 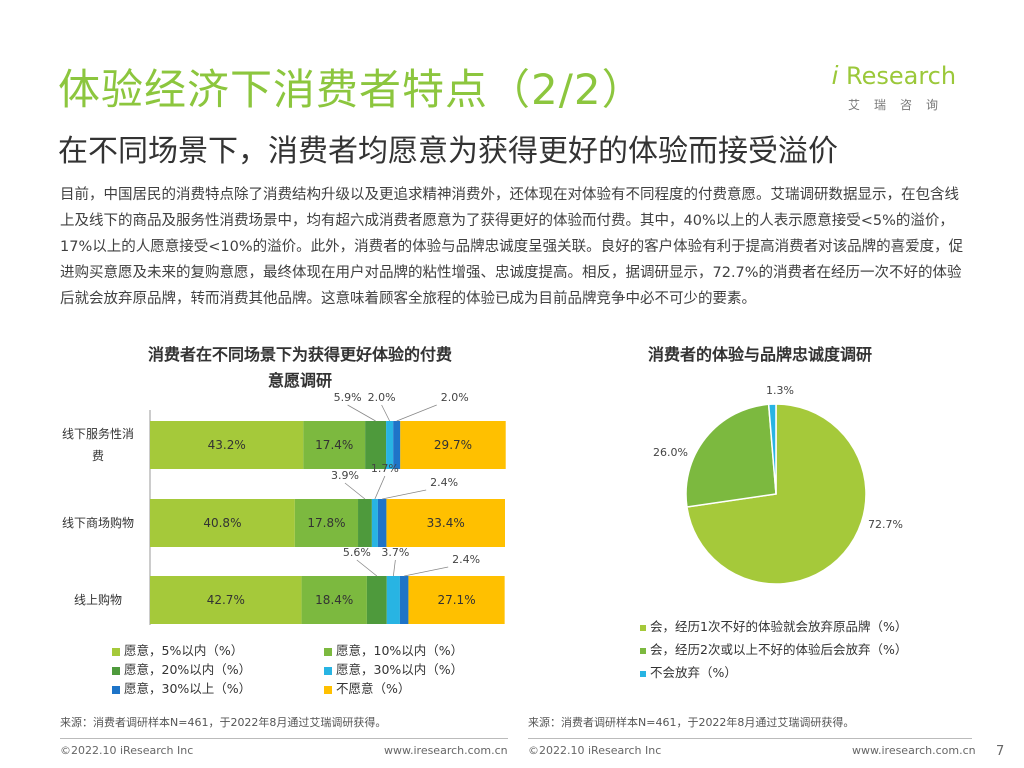 What do you see at coordinates (98, 522) in the screenshot?
I see `category-label: 线下商场购物` at bounding box center [98, 522].